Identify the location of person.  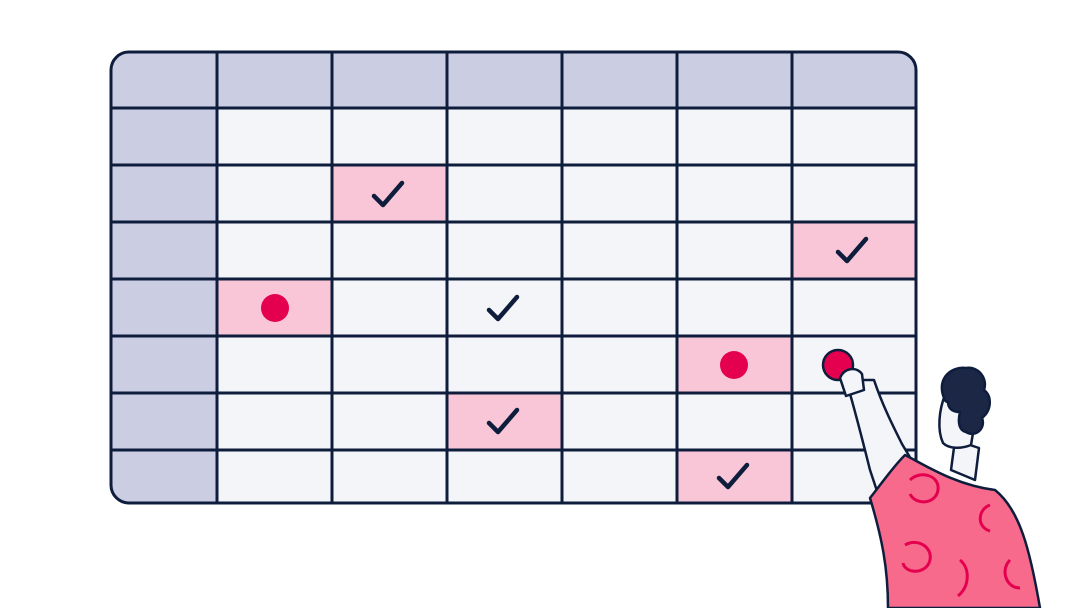
(931, 478).